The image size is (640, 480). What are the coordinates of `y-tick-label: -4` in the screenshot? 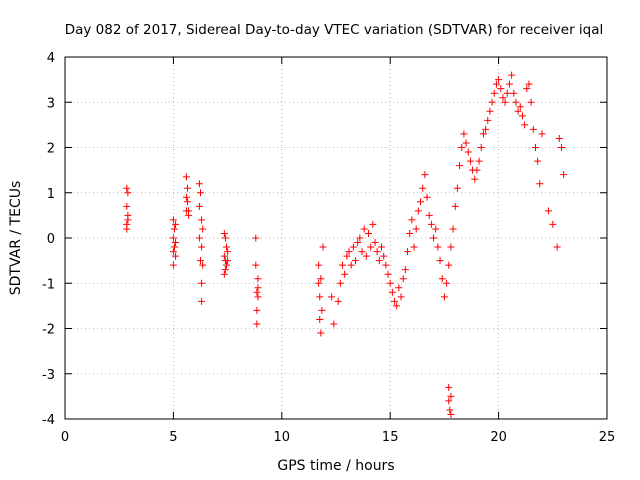 It's located at (48, 420).